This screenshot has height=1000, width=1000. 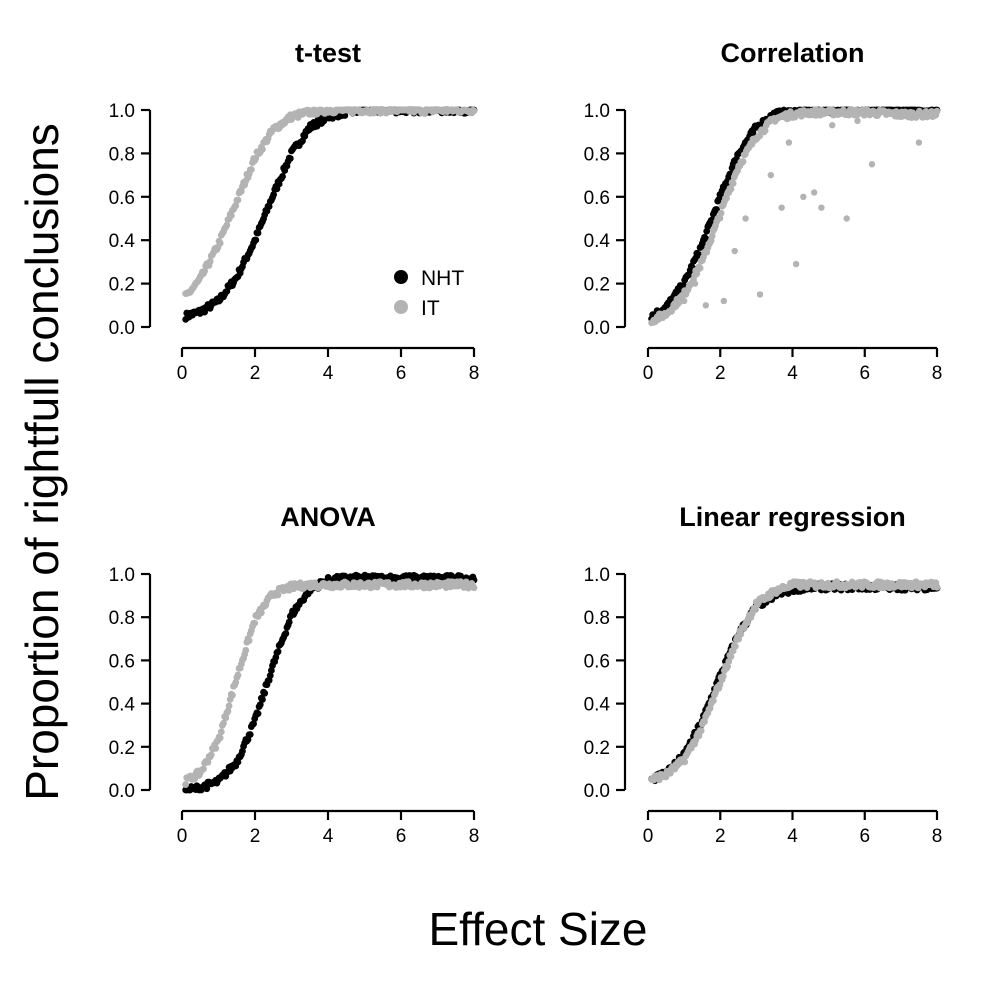 I want to click on y-tick-label: 1.0, so click(x=597, y=111).